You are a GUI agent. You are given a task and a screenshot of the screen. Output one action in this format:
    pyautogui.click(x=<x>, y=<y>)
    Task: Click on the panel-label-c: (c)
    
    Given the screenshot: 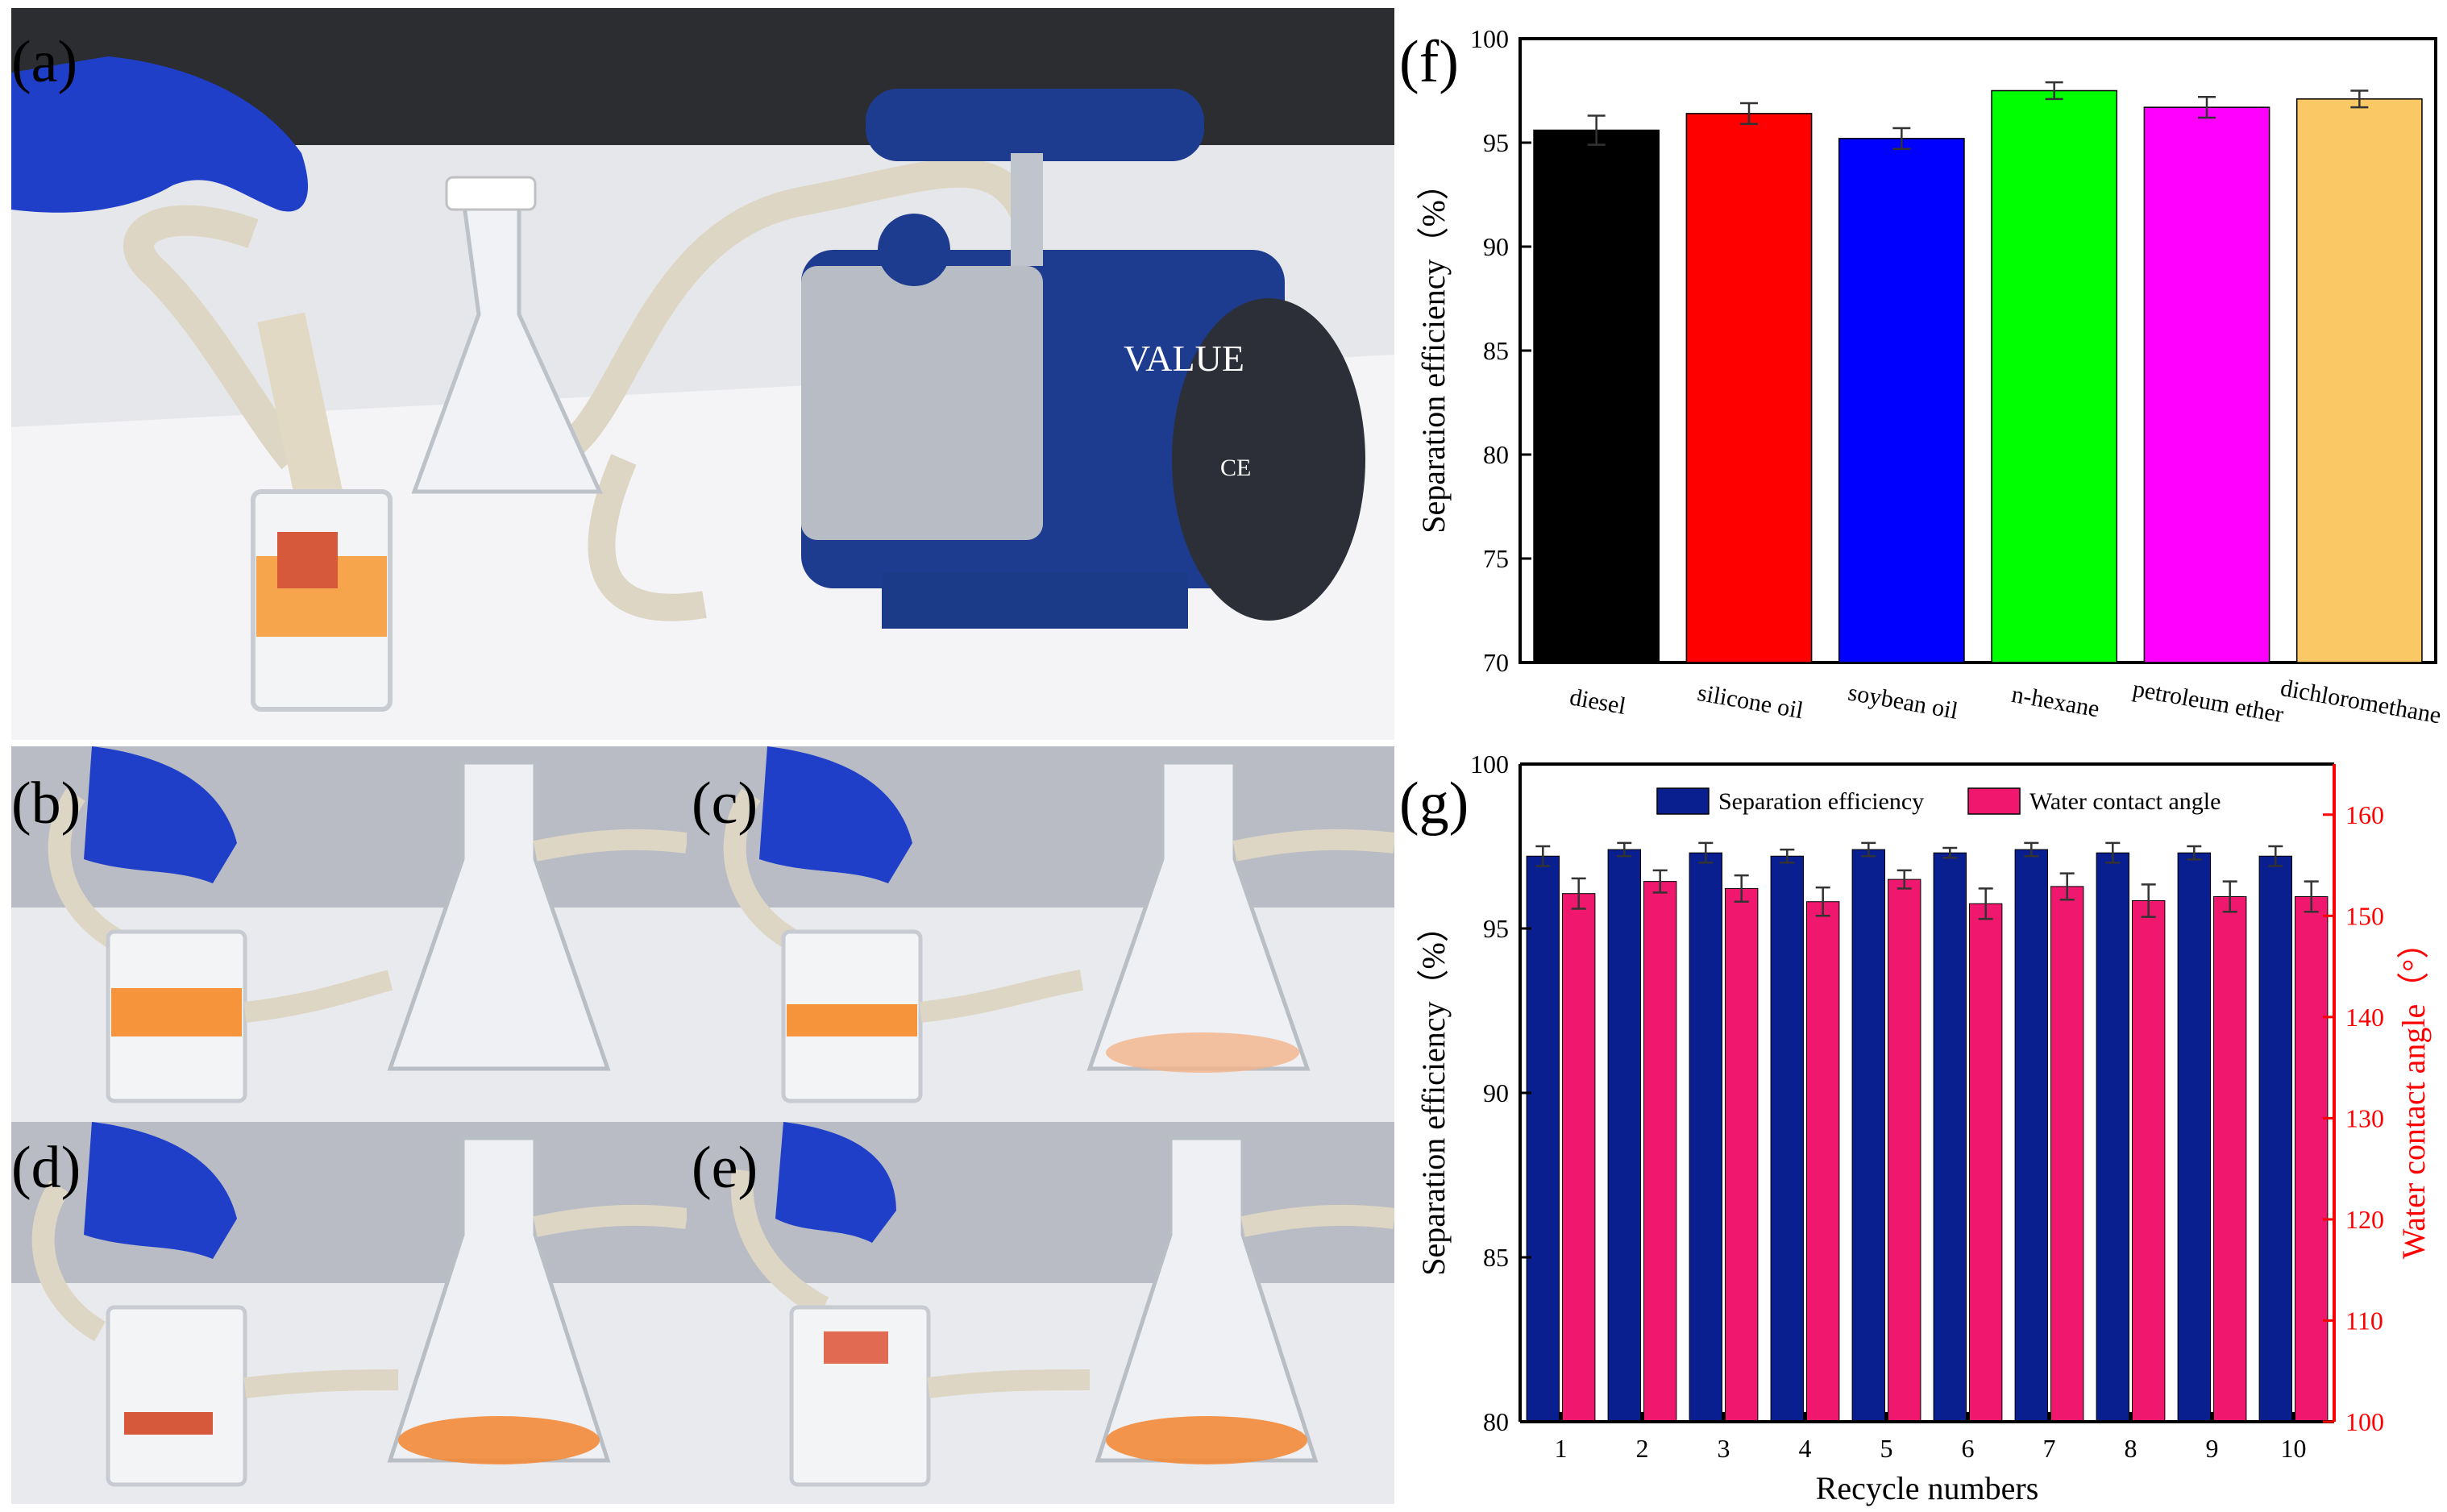 What is the action you would take?
    pyautogui.click(x=725, y=804)
    